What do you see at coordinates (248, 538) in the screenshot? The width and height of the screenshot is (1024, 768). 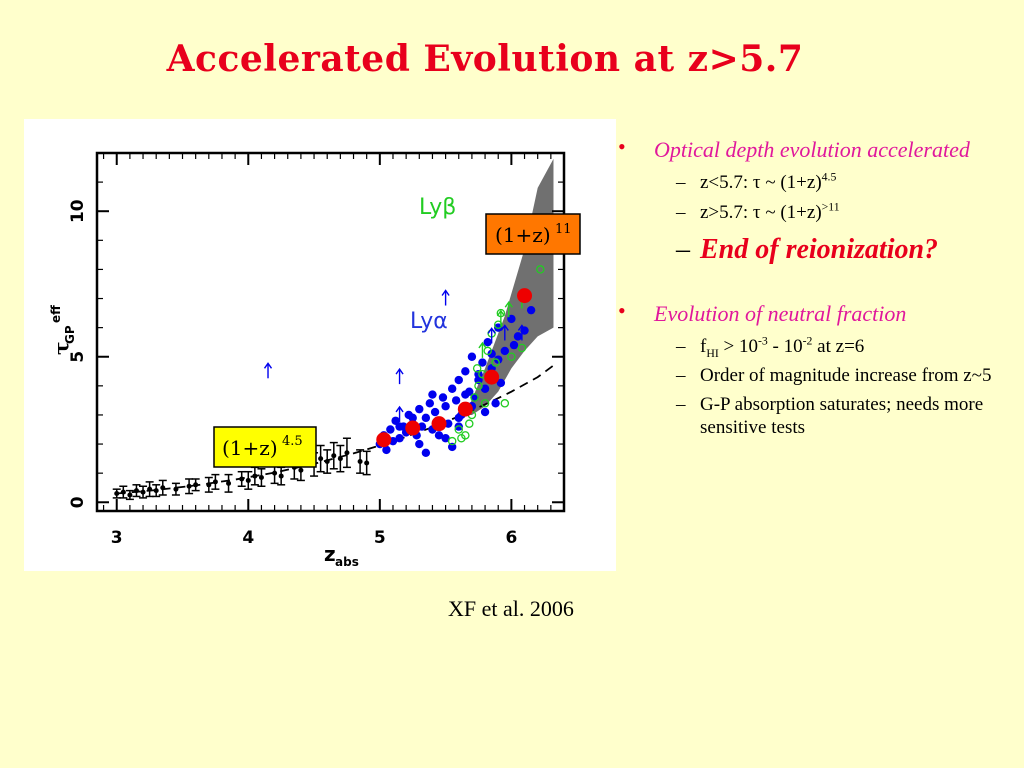 I see `x-tick-label: 4` at bounding box center [248, 538].